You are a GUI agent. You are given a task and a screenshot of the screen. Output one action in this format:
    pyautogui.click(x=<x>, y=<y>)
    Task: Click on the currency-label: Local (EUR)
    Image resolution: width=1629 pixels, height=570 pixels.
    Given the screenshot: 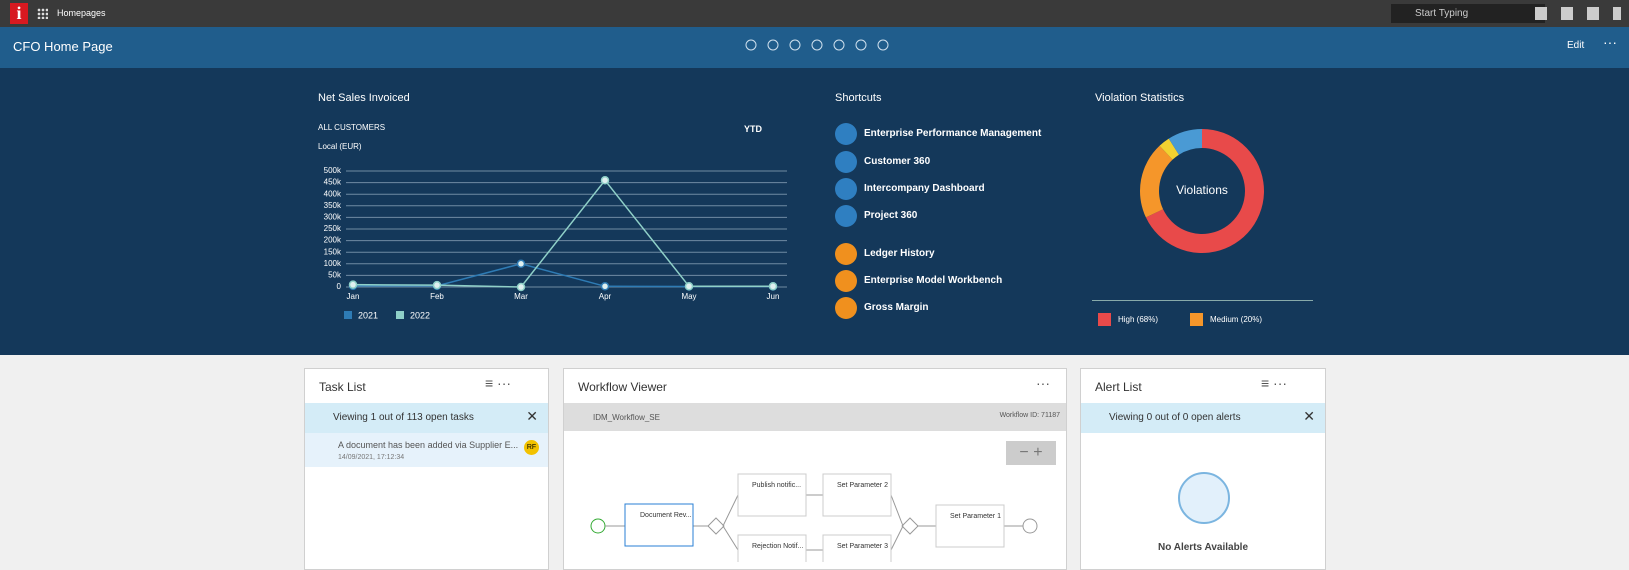 What is the action you would take?
    pyautogui.click(x=340, y=146)
    